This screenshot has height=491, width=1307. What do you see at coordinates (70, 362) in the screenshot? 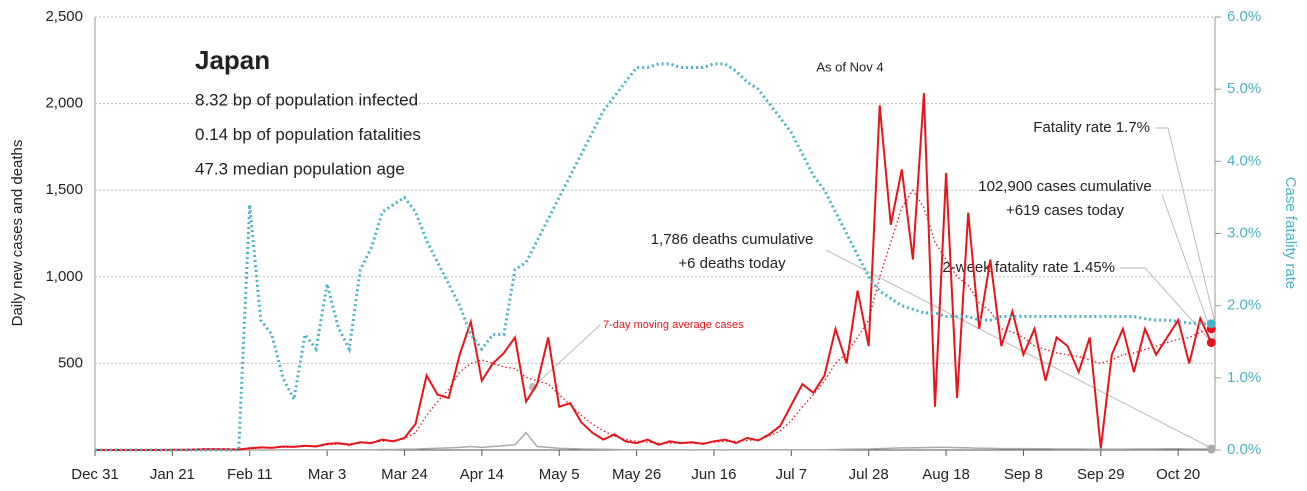
I see `y-tick-label: 500` at bounding box center [70, 362].